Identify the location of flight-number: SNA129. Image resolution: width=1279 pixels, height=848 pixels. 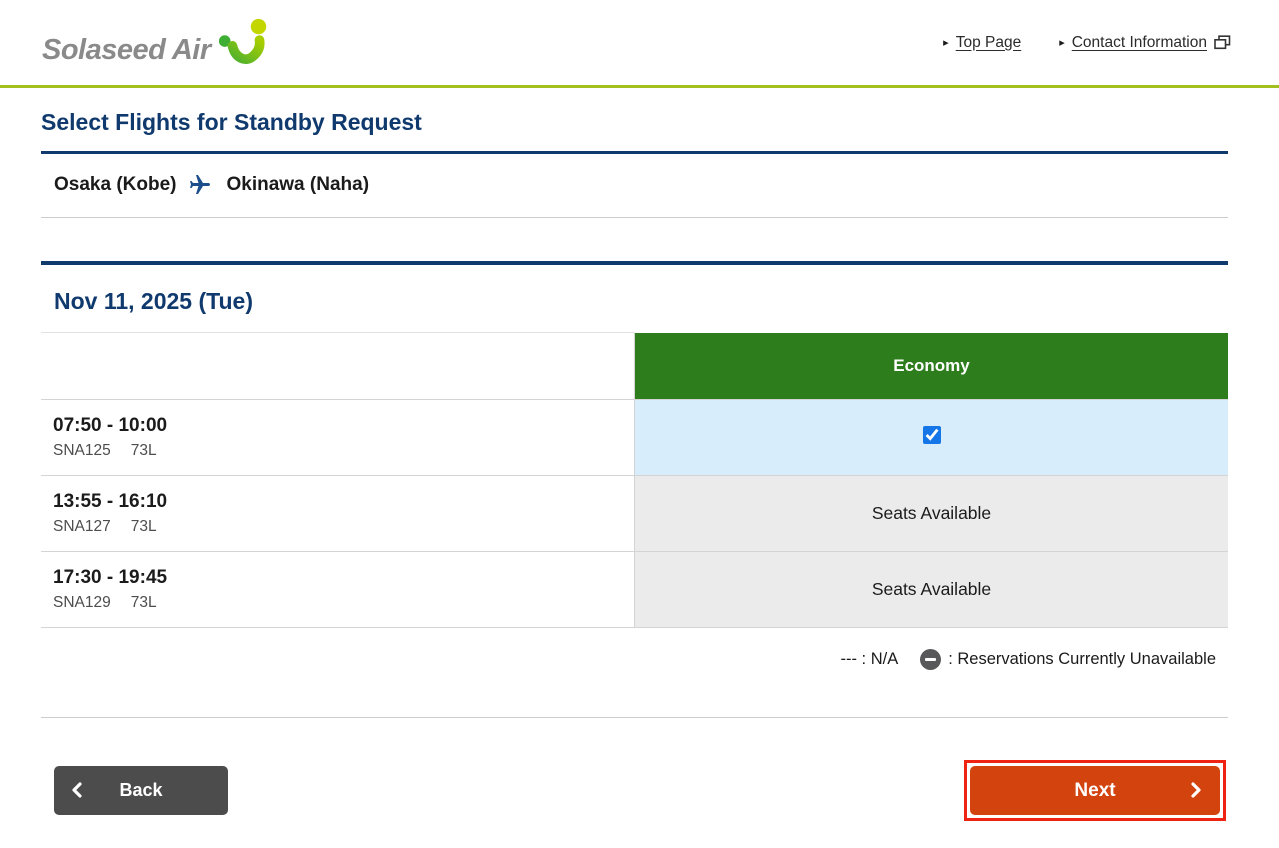
(82, 602).